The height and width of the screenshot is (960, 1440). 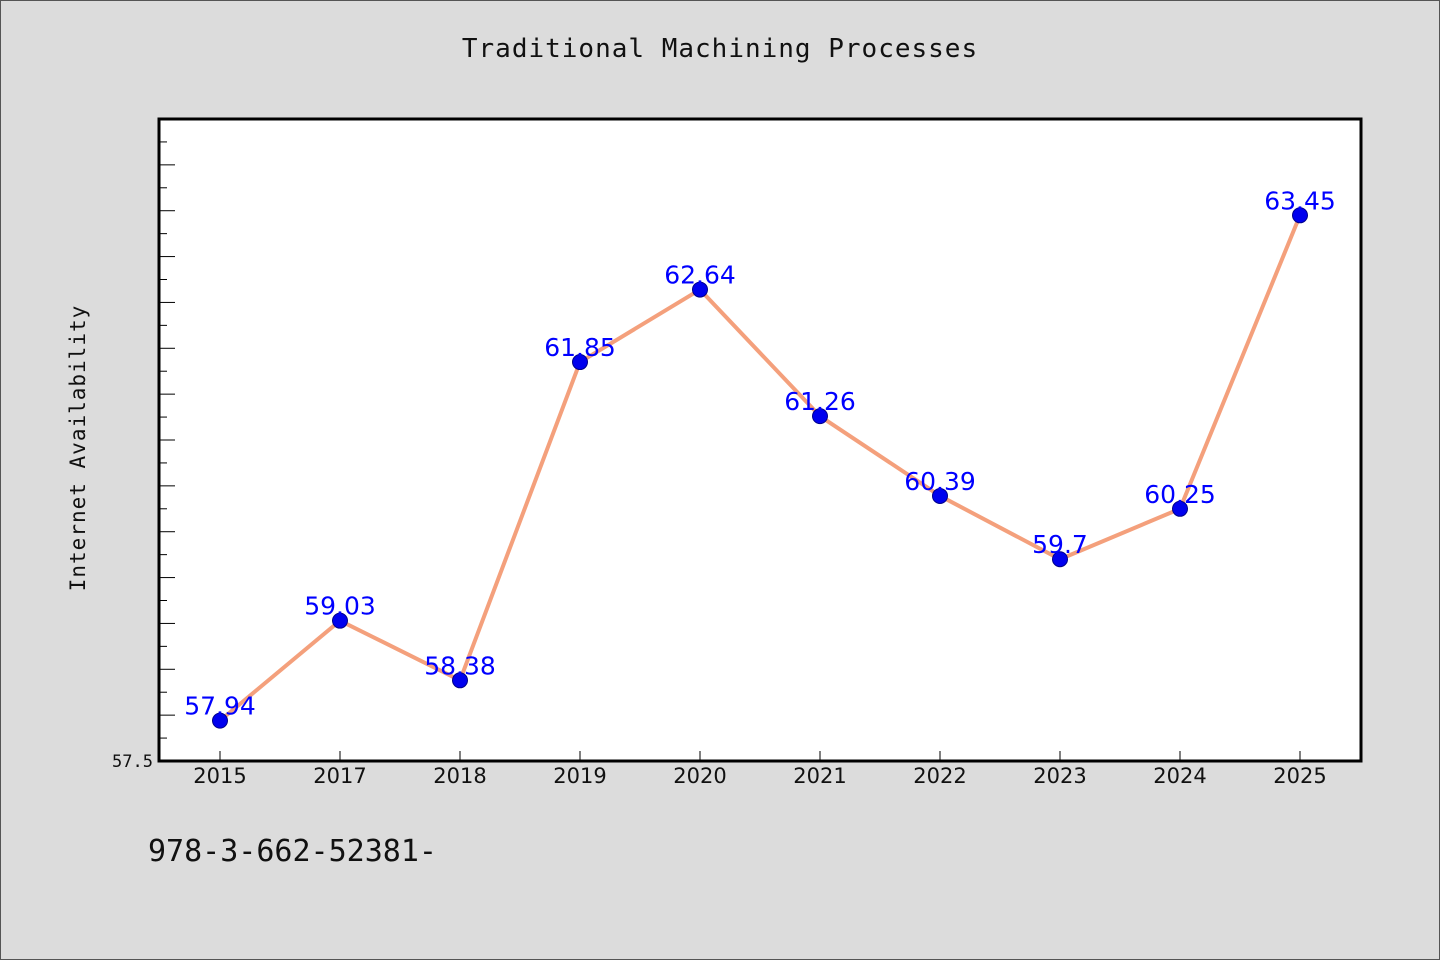 What do you see at coordinates (580, 347) in the screenshot?
I see `data-label: 61.85` at bounding box center [580, 347].